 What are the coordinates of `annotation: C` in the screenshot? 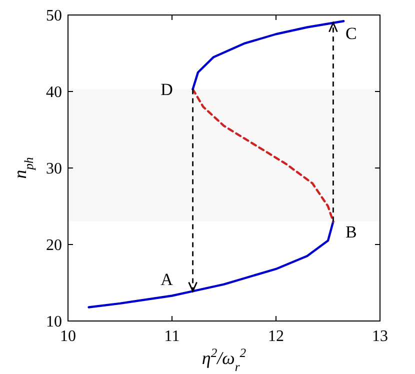 It's located at (351, 33).